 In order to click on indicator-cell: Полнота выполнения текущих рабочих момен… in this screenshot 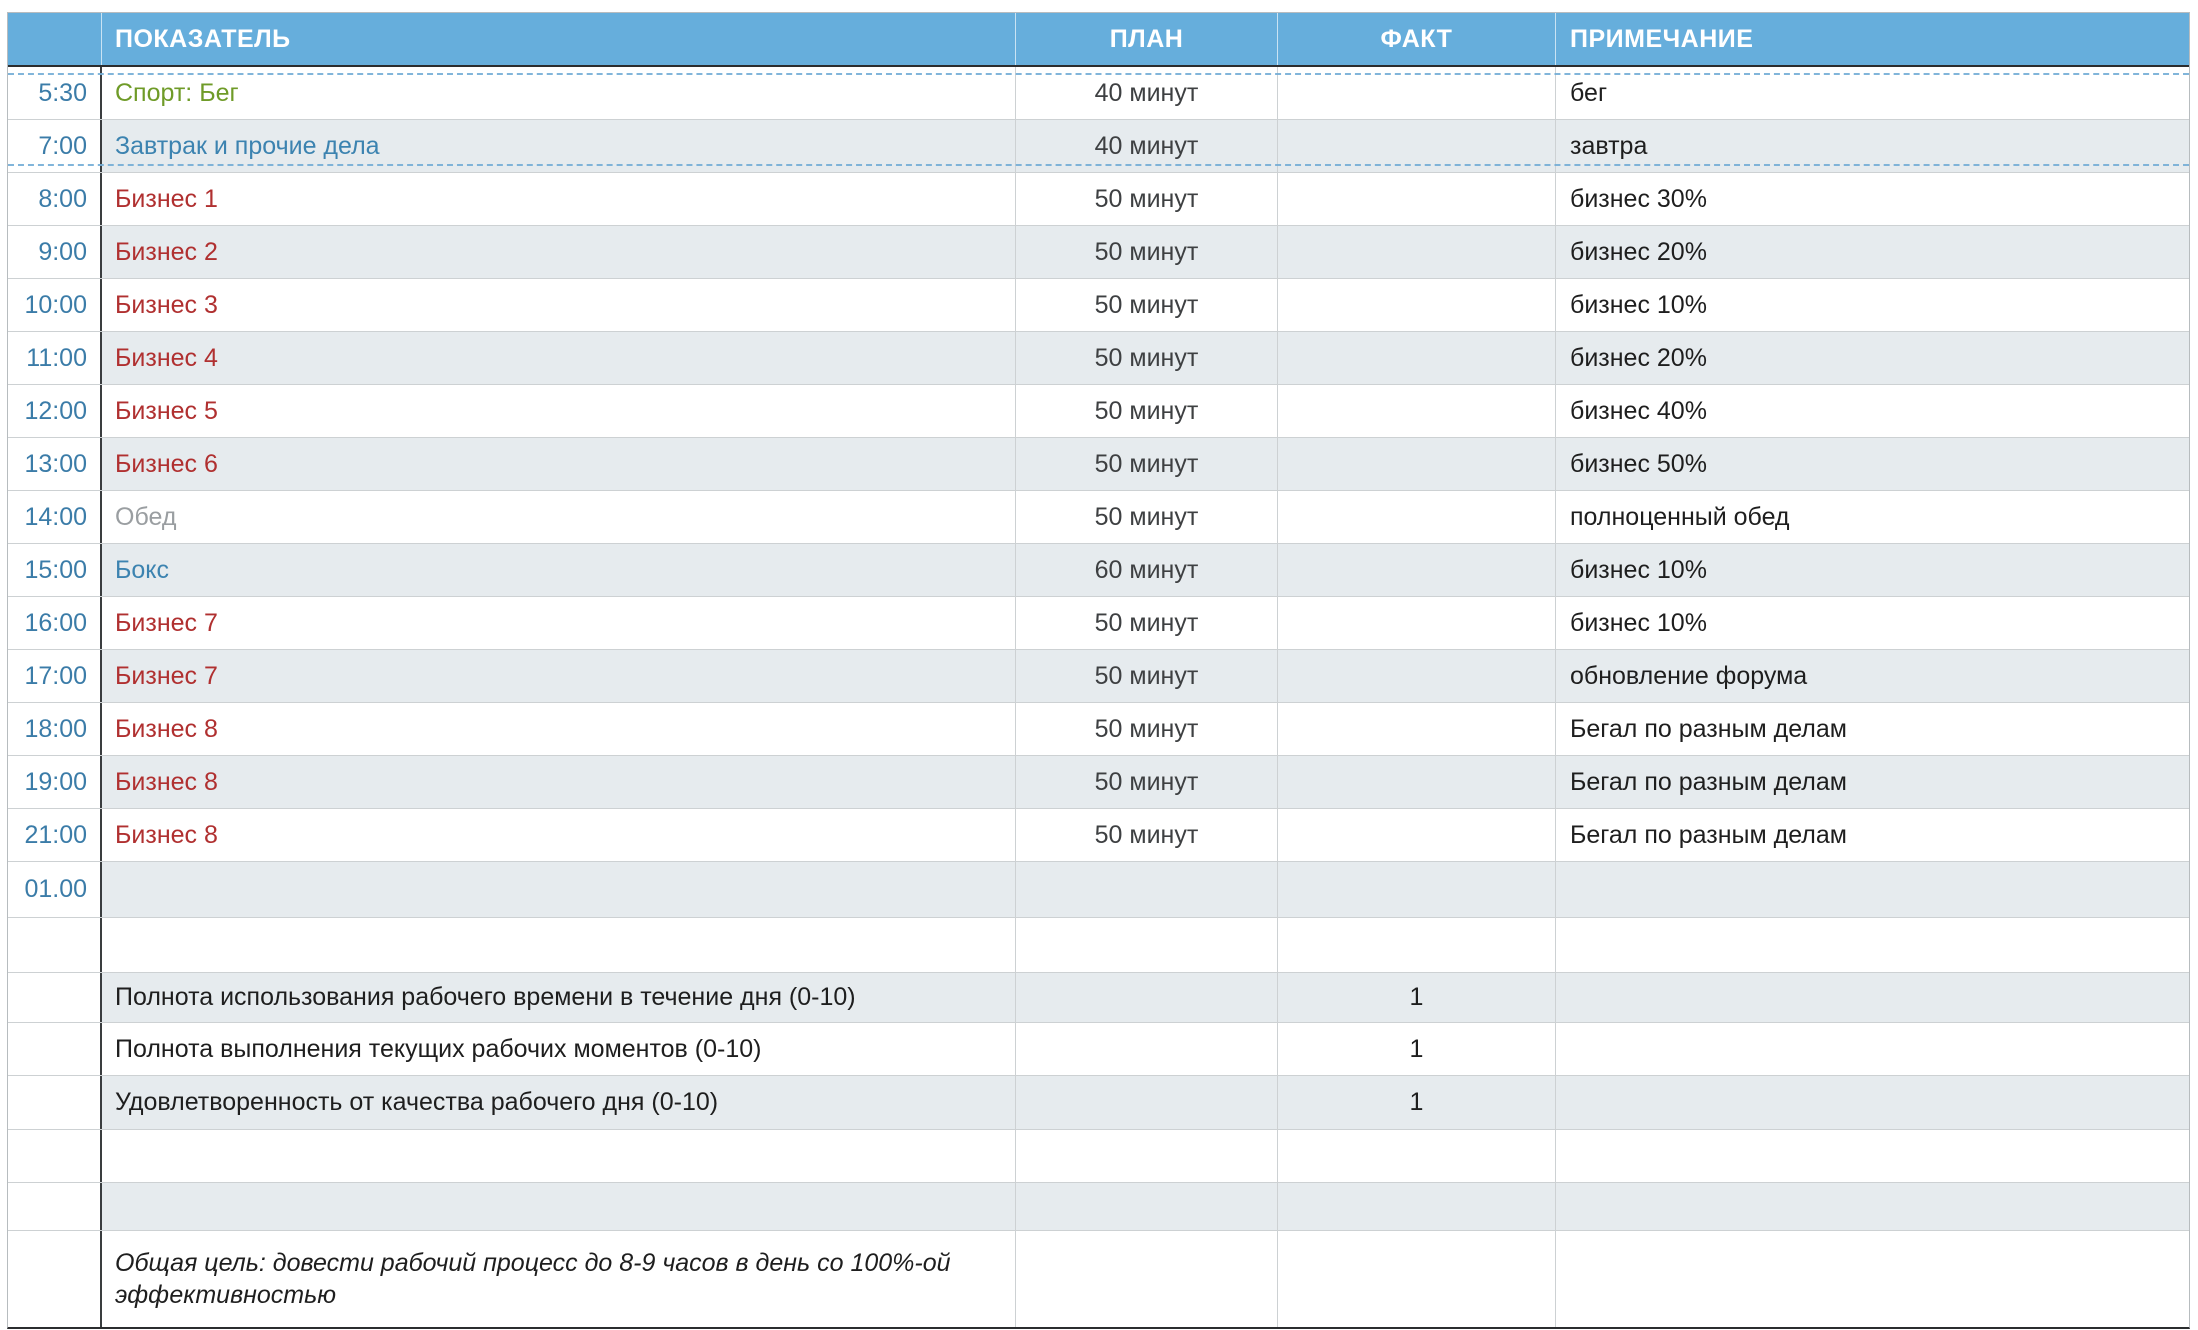, I will do `click(559, 1049)`.